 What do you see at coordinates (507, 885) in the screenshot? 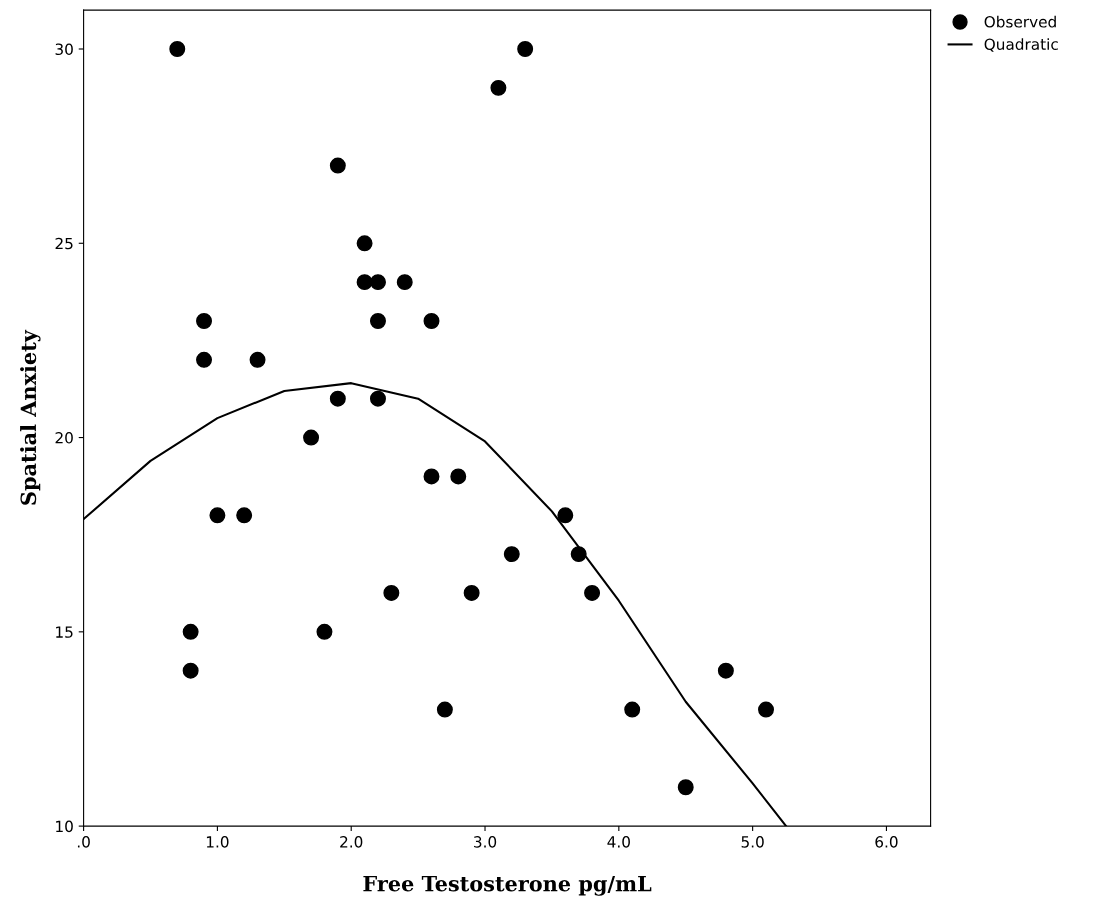
I see `x-axis-title: Free Testosterone pg/mL` at bounding box center [507, 885].